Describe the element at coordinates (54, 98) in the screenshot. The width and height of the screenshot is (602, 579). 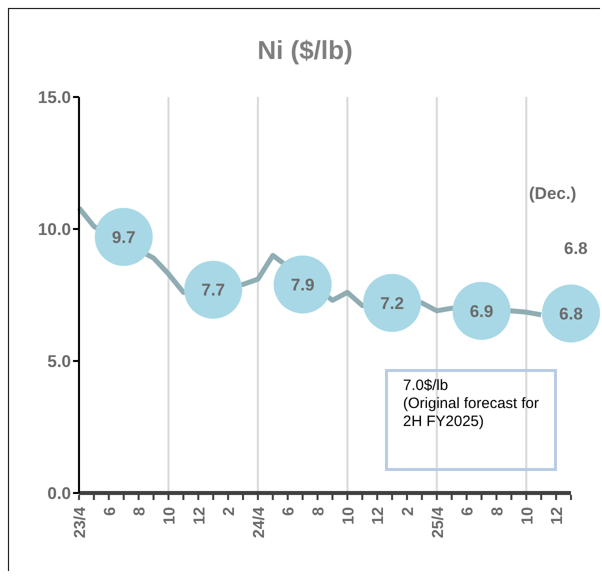
I see `y-tick-label: 15.0` at that location.